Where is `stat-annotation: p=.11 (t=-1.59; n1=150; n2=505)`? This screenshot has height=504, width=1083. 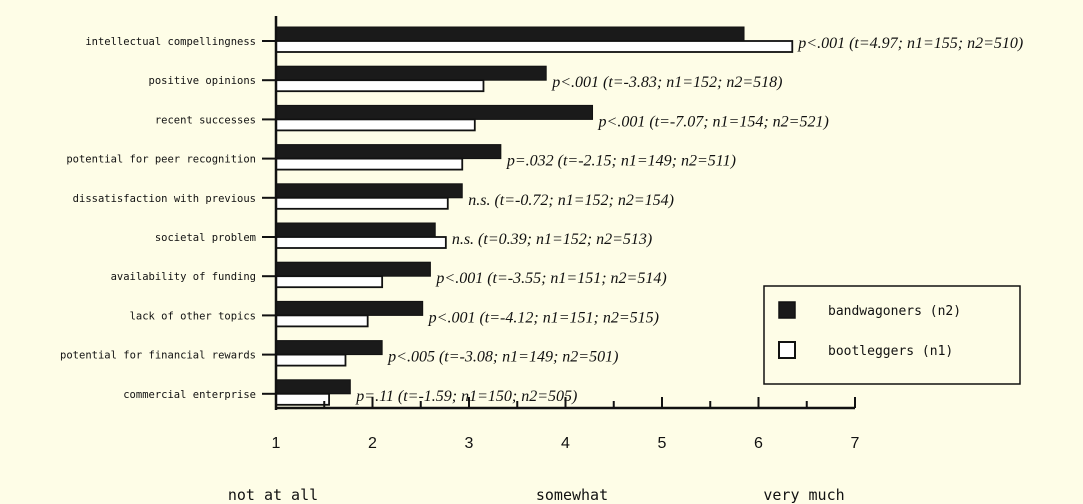 stat-annotation: p=.11 (t=-1.59; n1=150; n2=505) is located at coordinates (466, 396).